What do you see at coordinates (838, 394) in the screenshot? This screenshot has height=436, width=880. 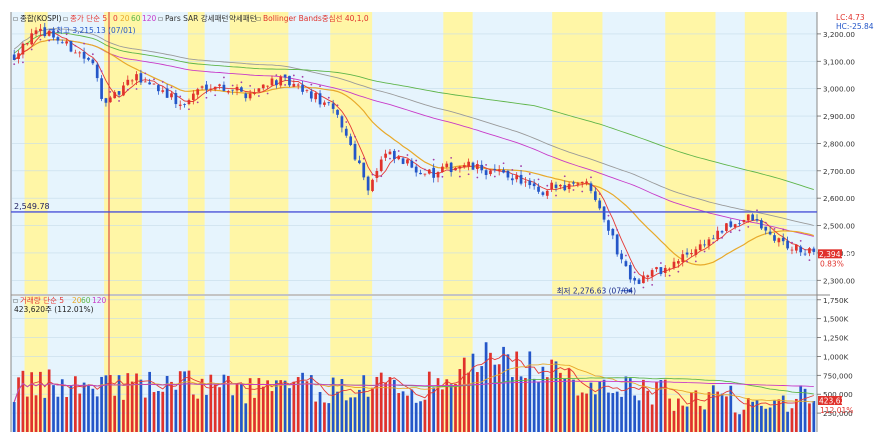 I see `volume-tick-label-5: 500,000` at bounding box center [838, 394].